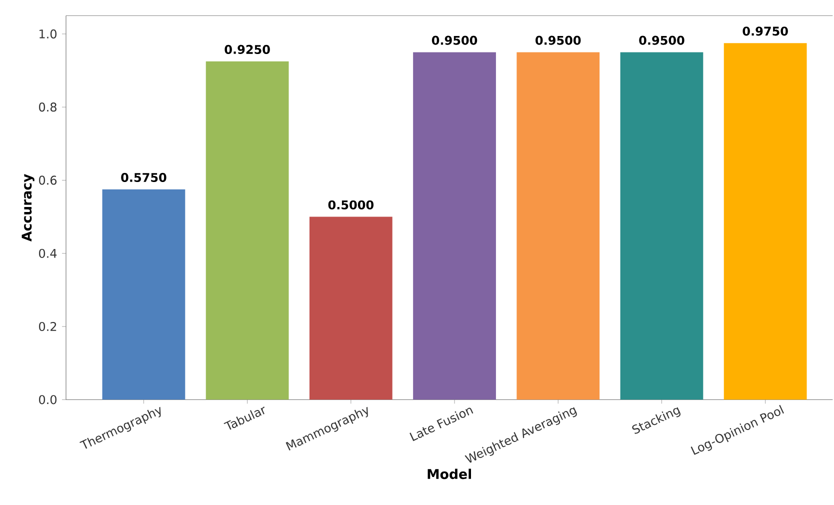 The width and height of the screenshot is (834, 505). Describe the element at coordinates (48, 253) in the screenshot. I see `y-tick-label: 0.4` at that location.